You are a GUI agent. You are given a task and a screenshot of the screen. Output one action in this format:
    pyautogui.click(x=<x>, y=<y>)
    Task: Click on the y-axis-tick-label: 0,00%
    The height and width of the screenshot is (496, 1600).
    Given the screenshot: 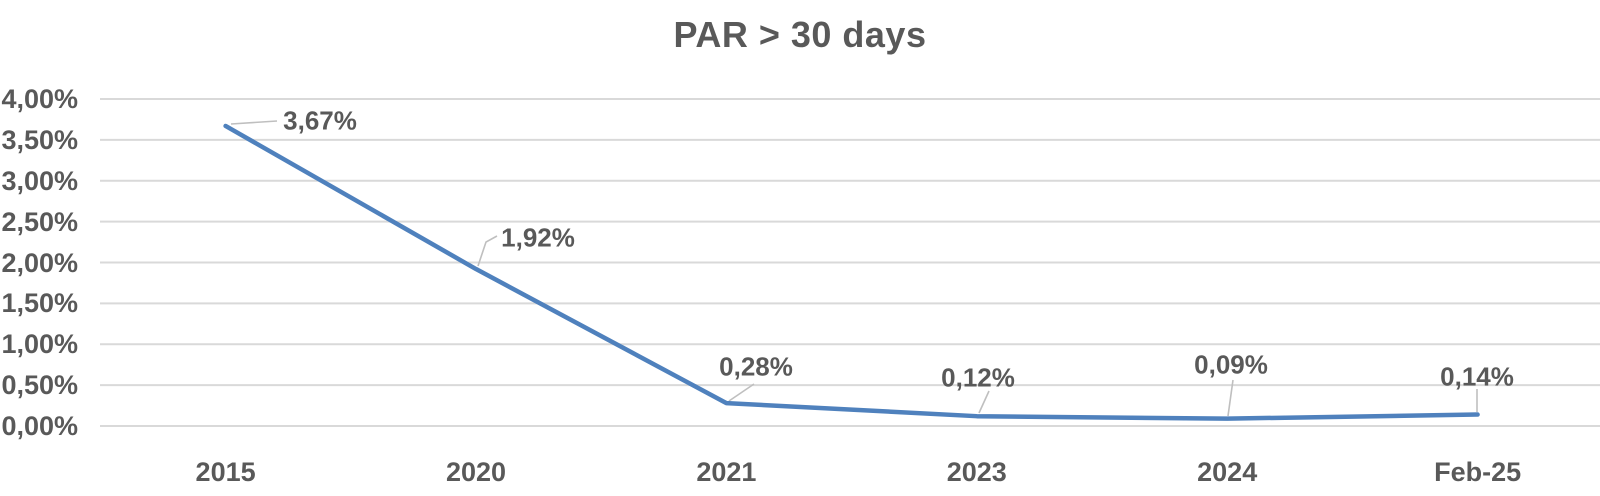 What is the action you would take?
    pyautogui.click(x=39, y=426)
    